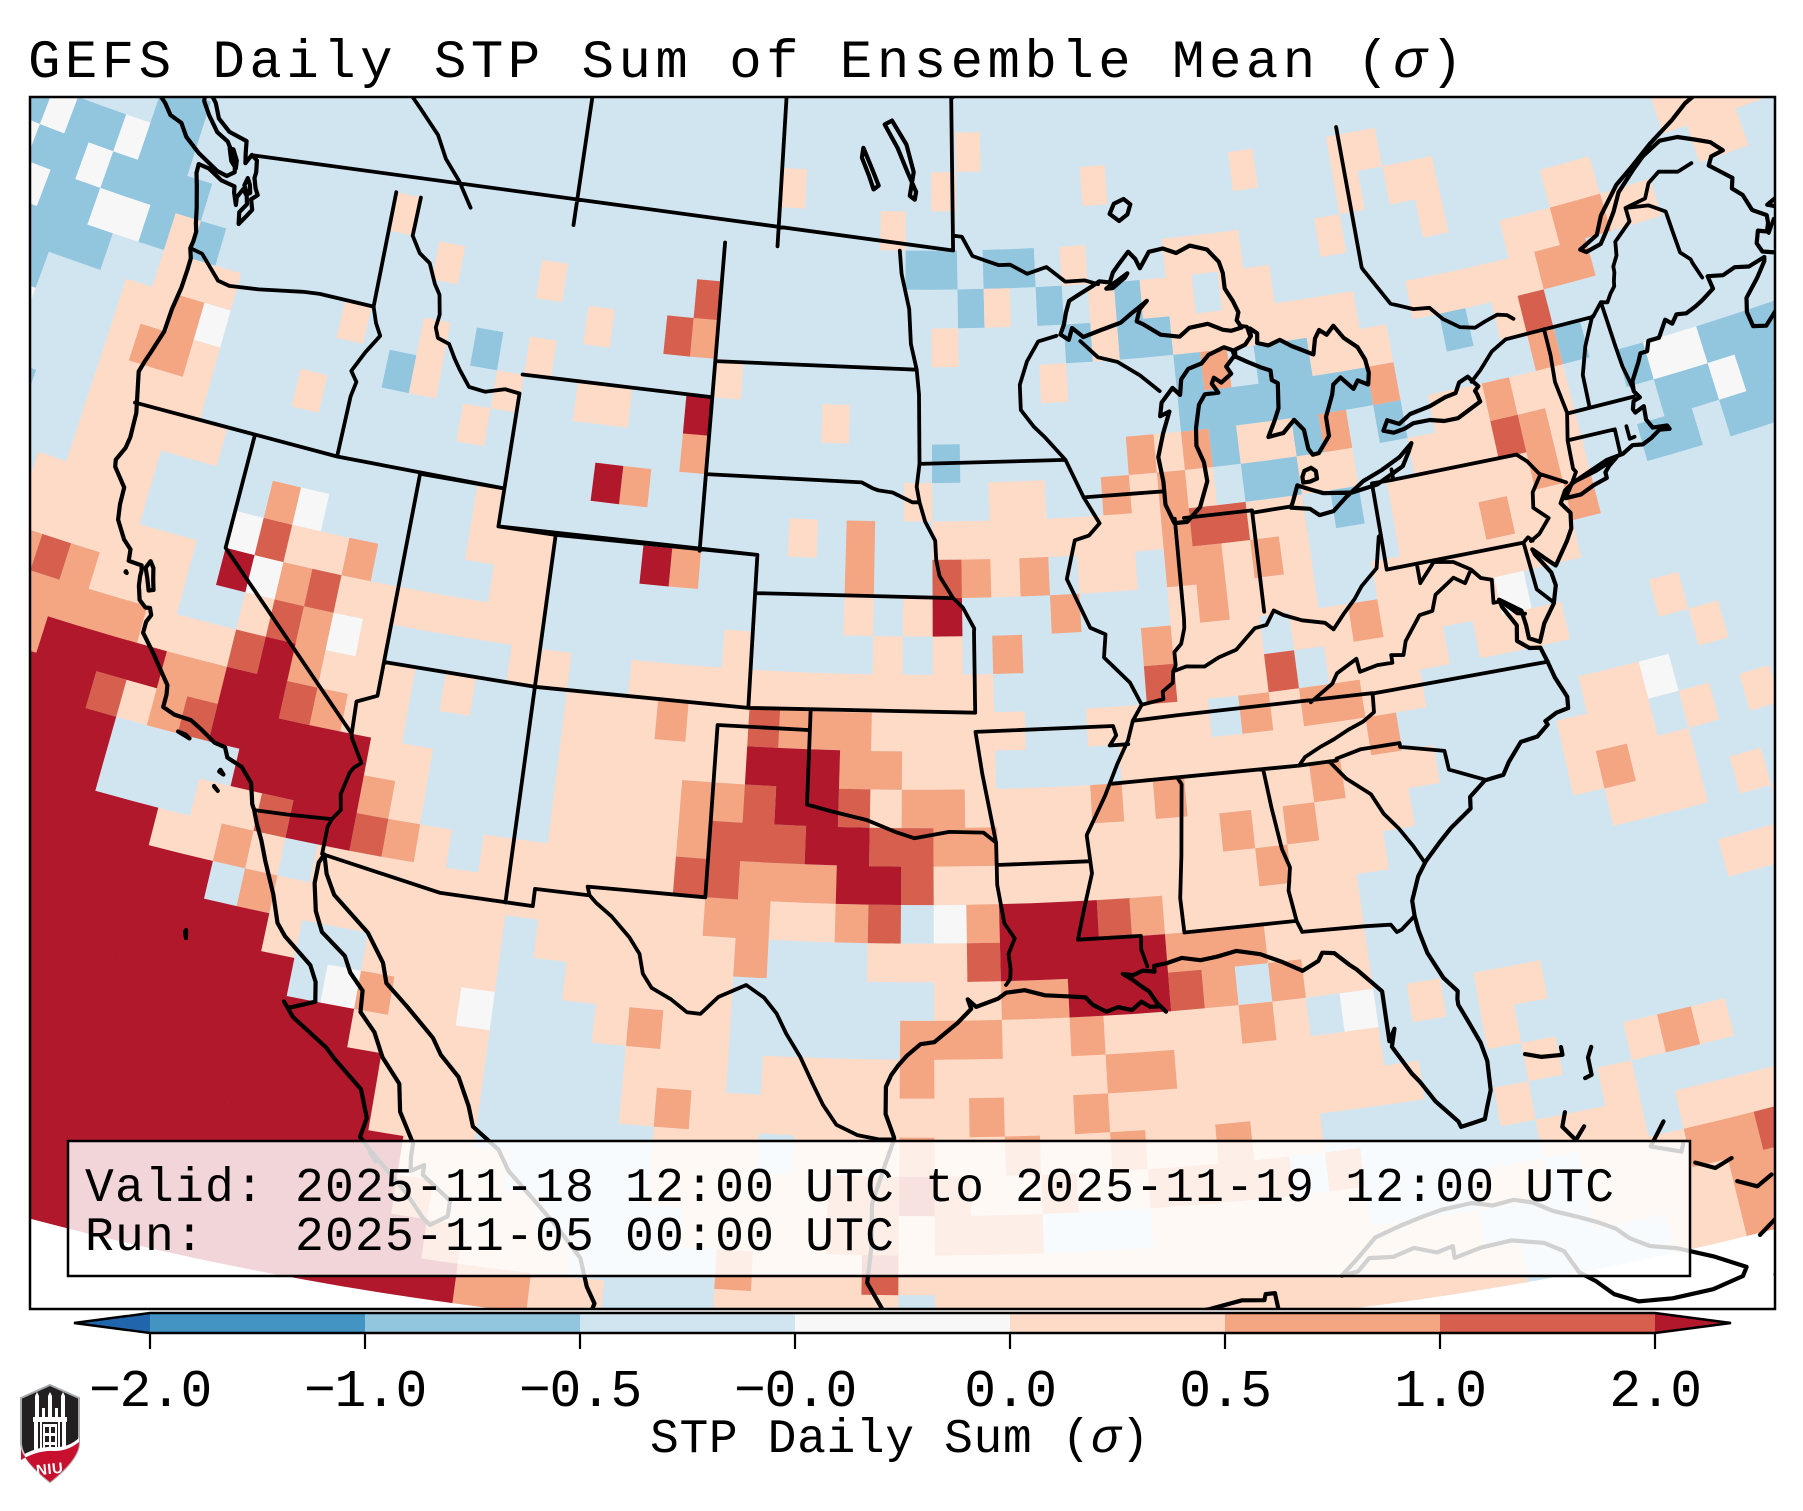 Image resolution: width=1803 pixels, height=1511 pixels. Describe the element at coordinates (1440, 1392) in the screenshot. I see `svg-text: 1.0` at that location.